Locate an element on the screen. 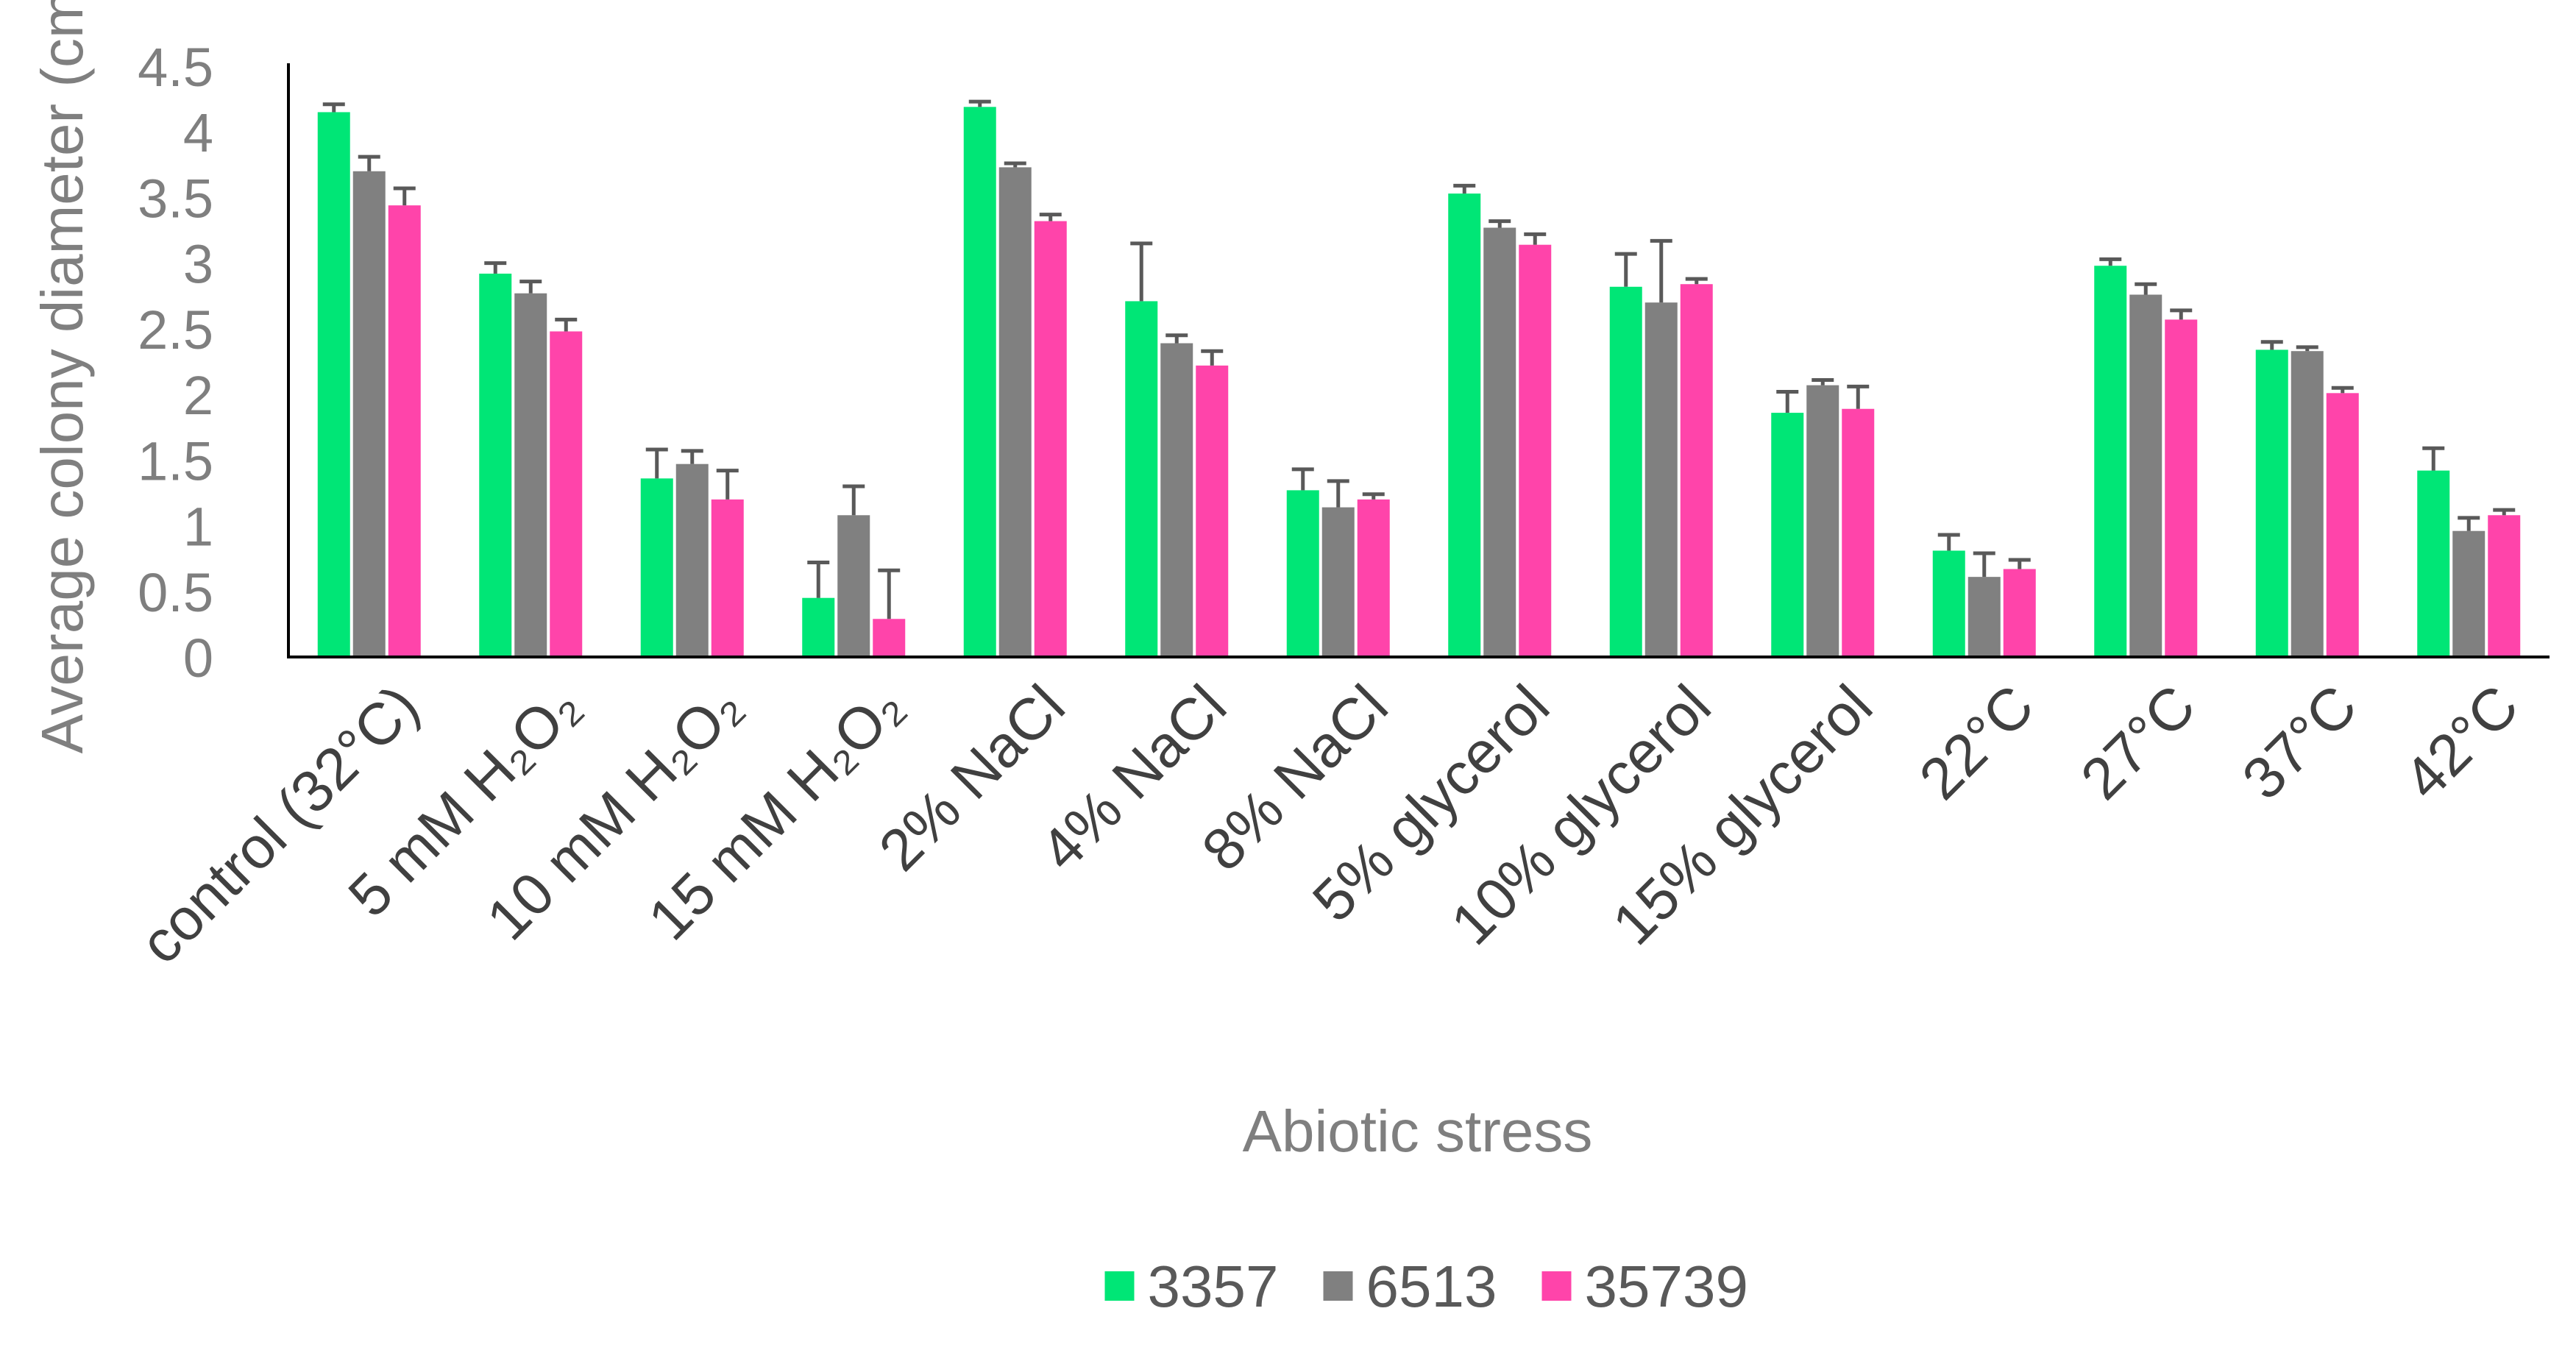  x-tick-label: 42°C is located at coordinates (2460, 741).